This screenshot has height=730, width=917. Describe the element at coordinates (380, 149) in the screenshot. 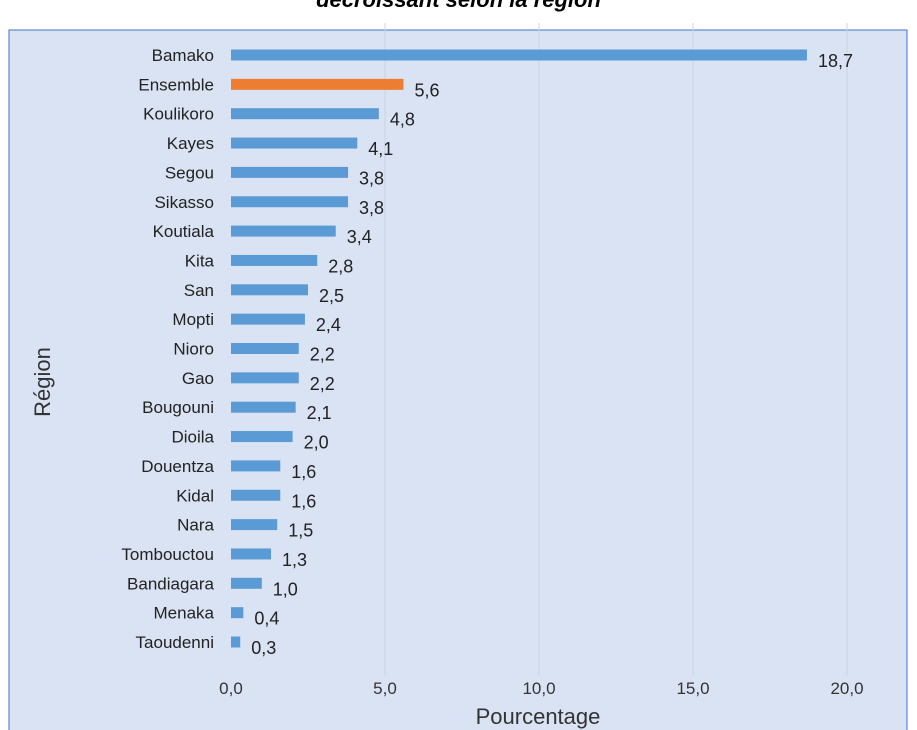

I see `data-label: 4,1` at that location.